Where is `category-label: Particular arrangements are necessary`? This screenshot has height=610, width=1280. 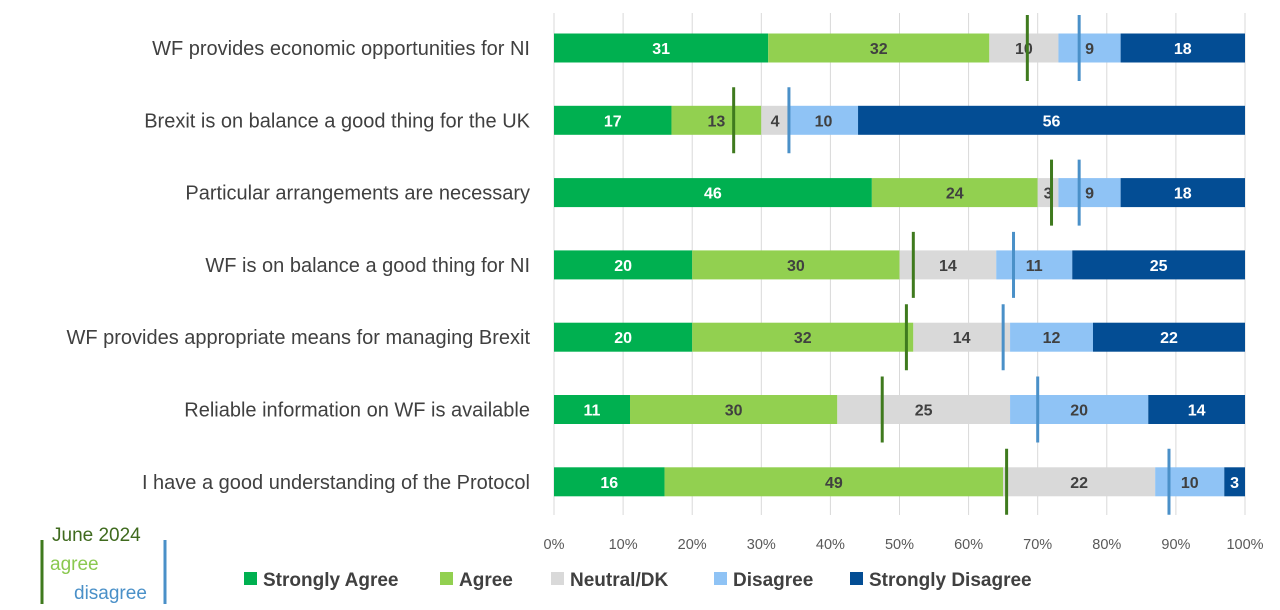
category-label: Particular arrangements are necessary is located at coordinates (357, 194).